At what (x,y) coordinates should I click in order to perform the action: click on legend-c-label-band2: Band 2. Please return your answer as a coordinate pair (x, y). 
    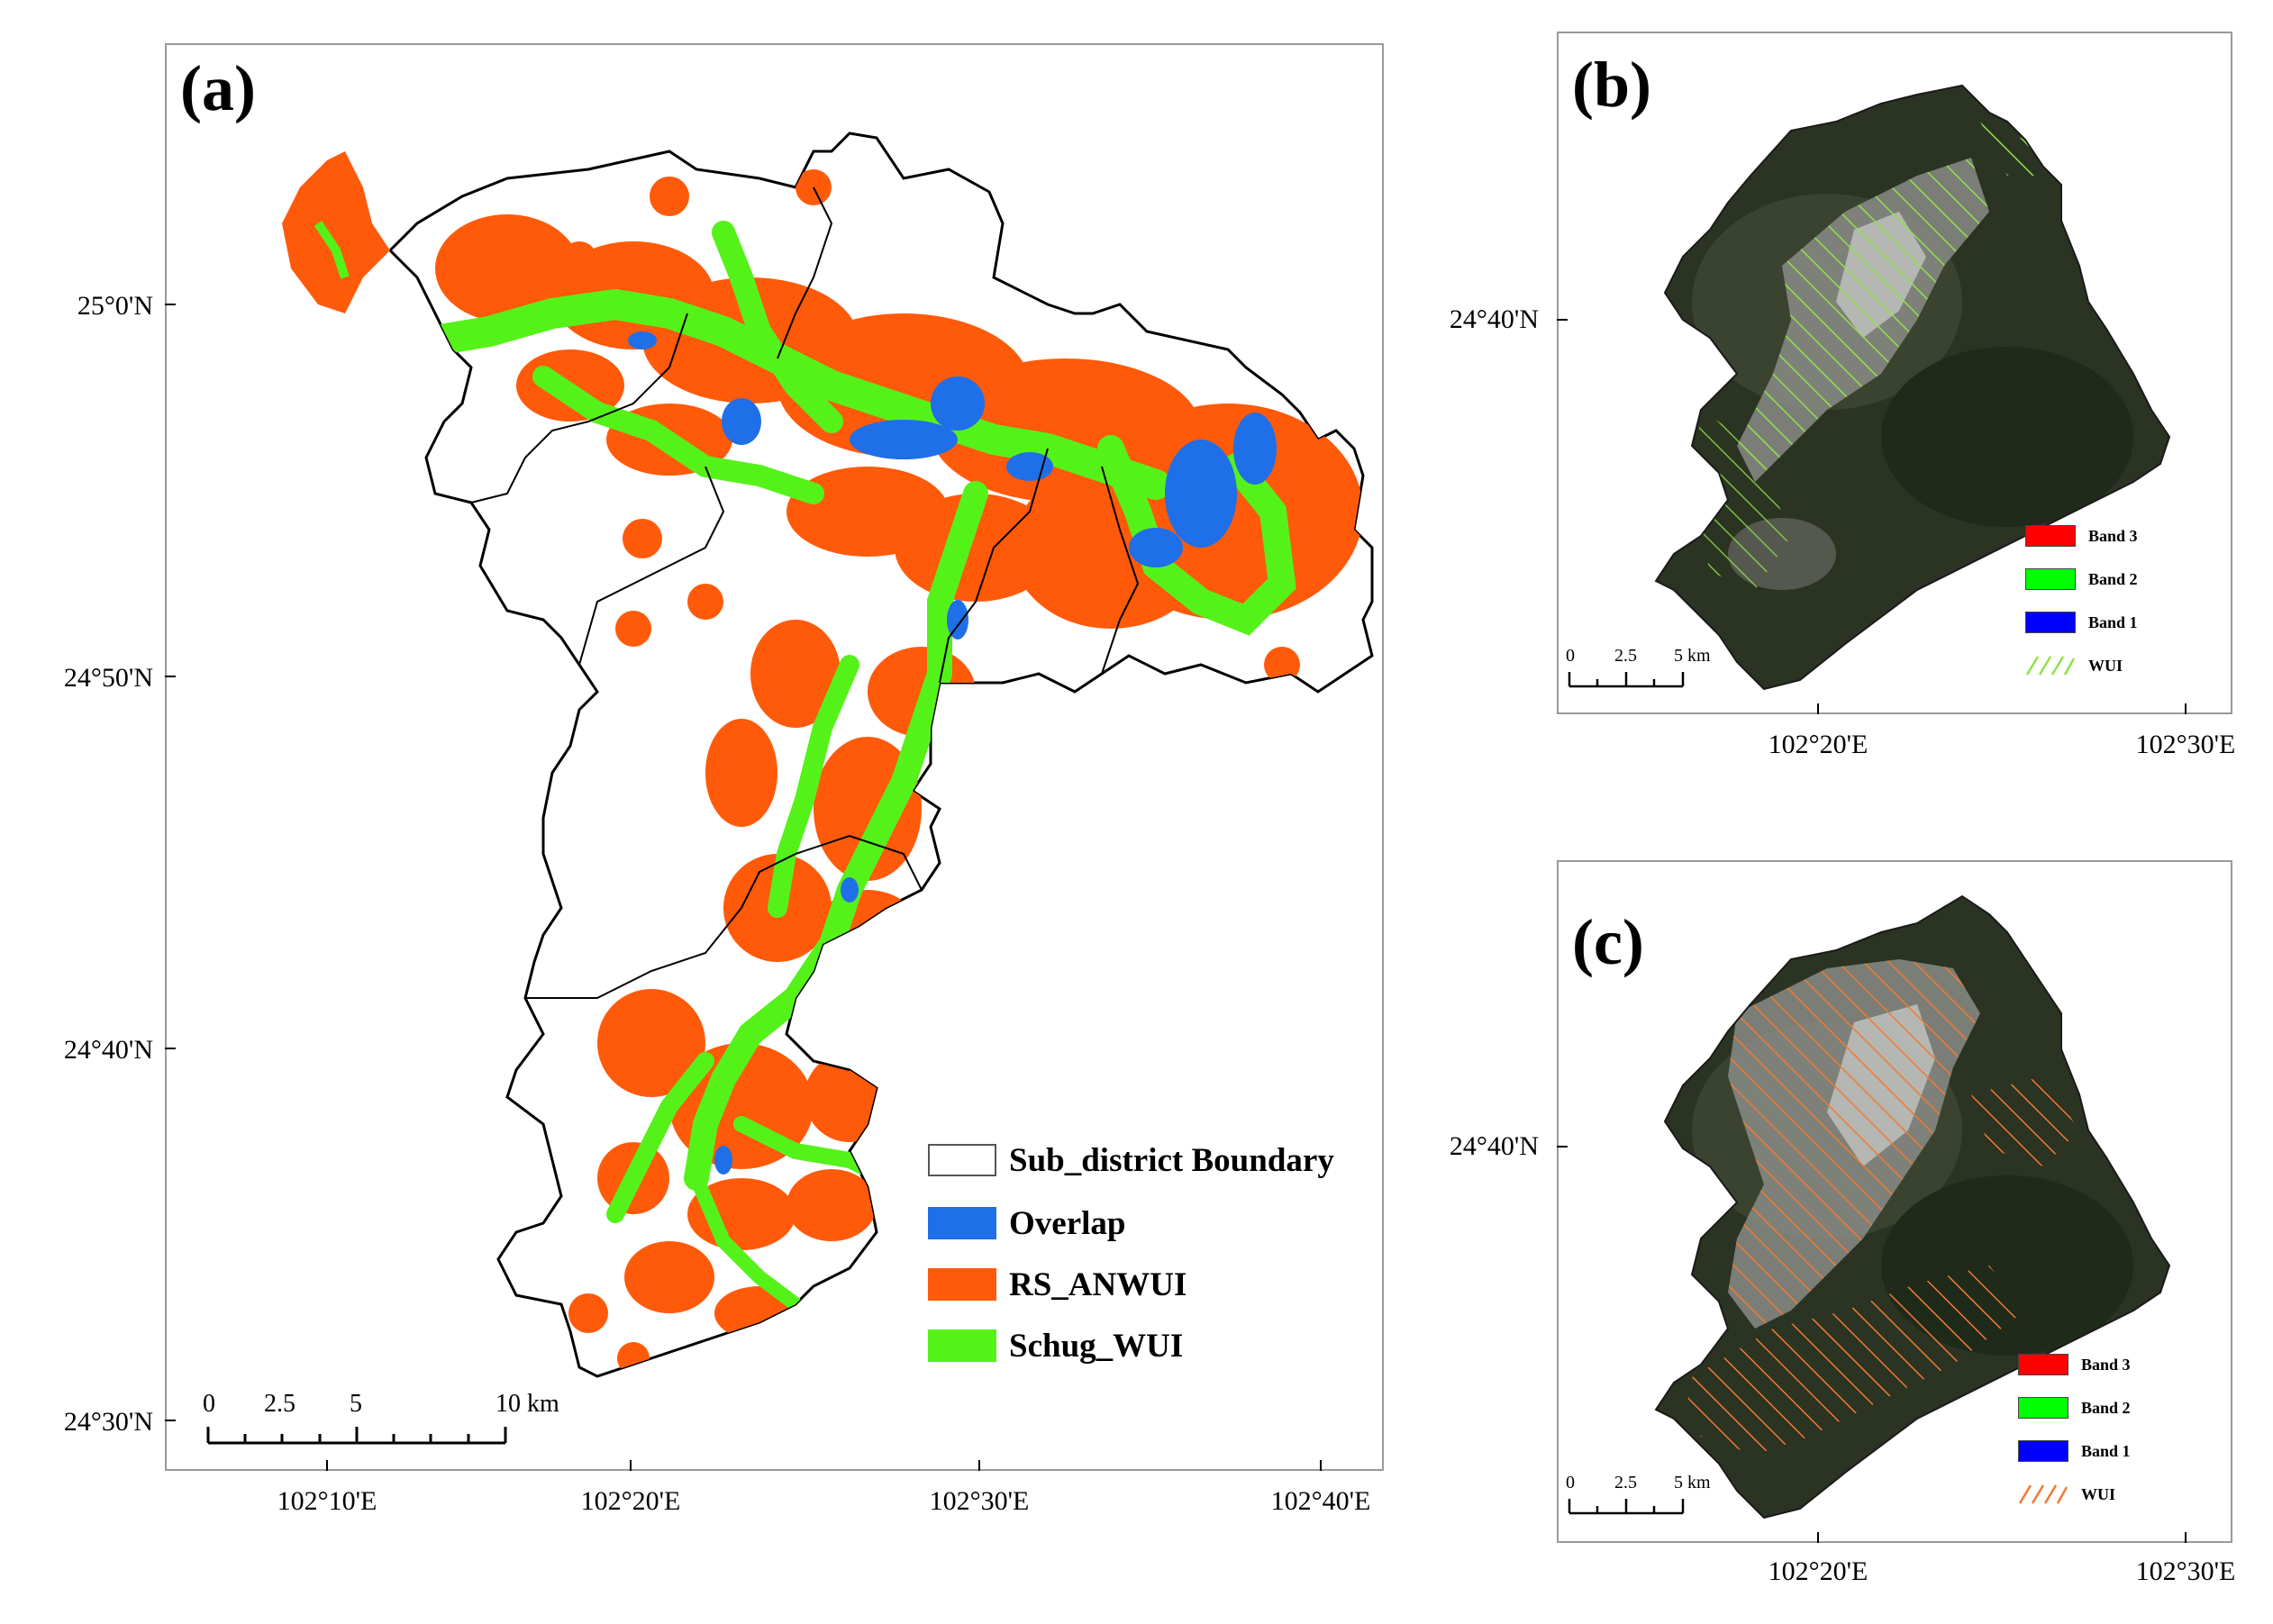
    Looking at the image, I should click on (2106, 1407).